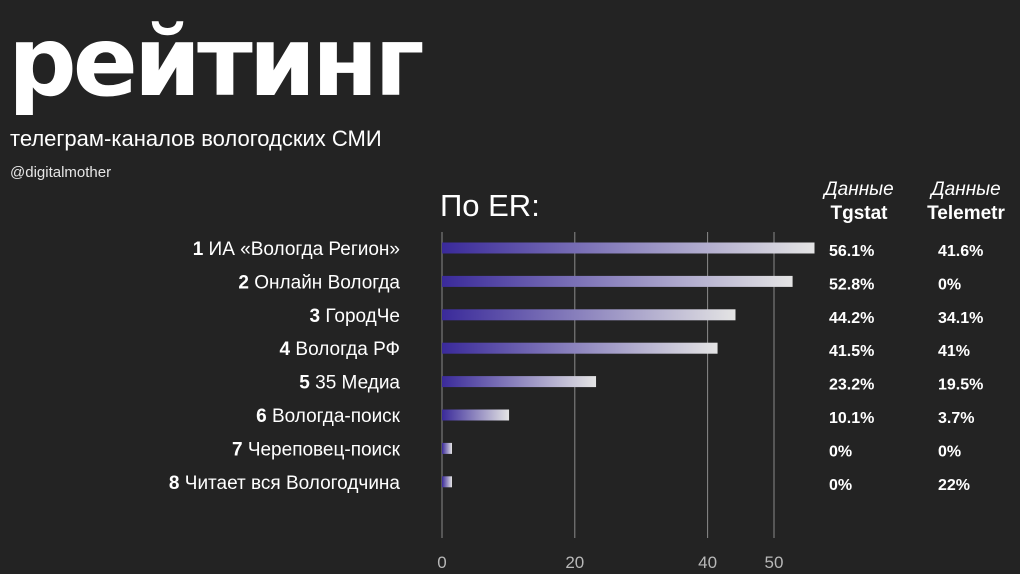 The width and height of the screenshot is (1020, 574). I want to click on telemetr-value: 22%, so click(954, 485).